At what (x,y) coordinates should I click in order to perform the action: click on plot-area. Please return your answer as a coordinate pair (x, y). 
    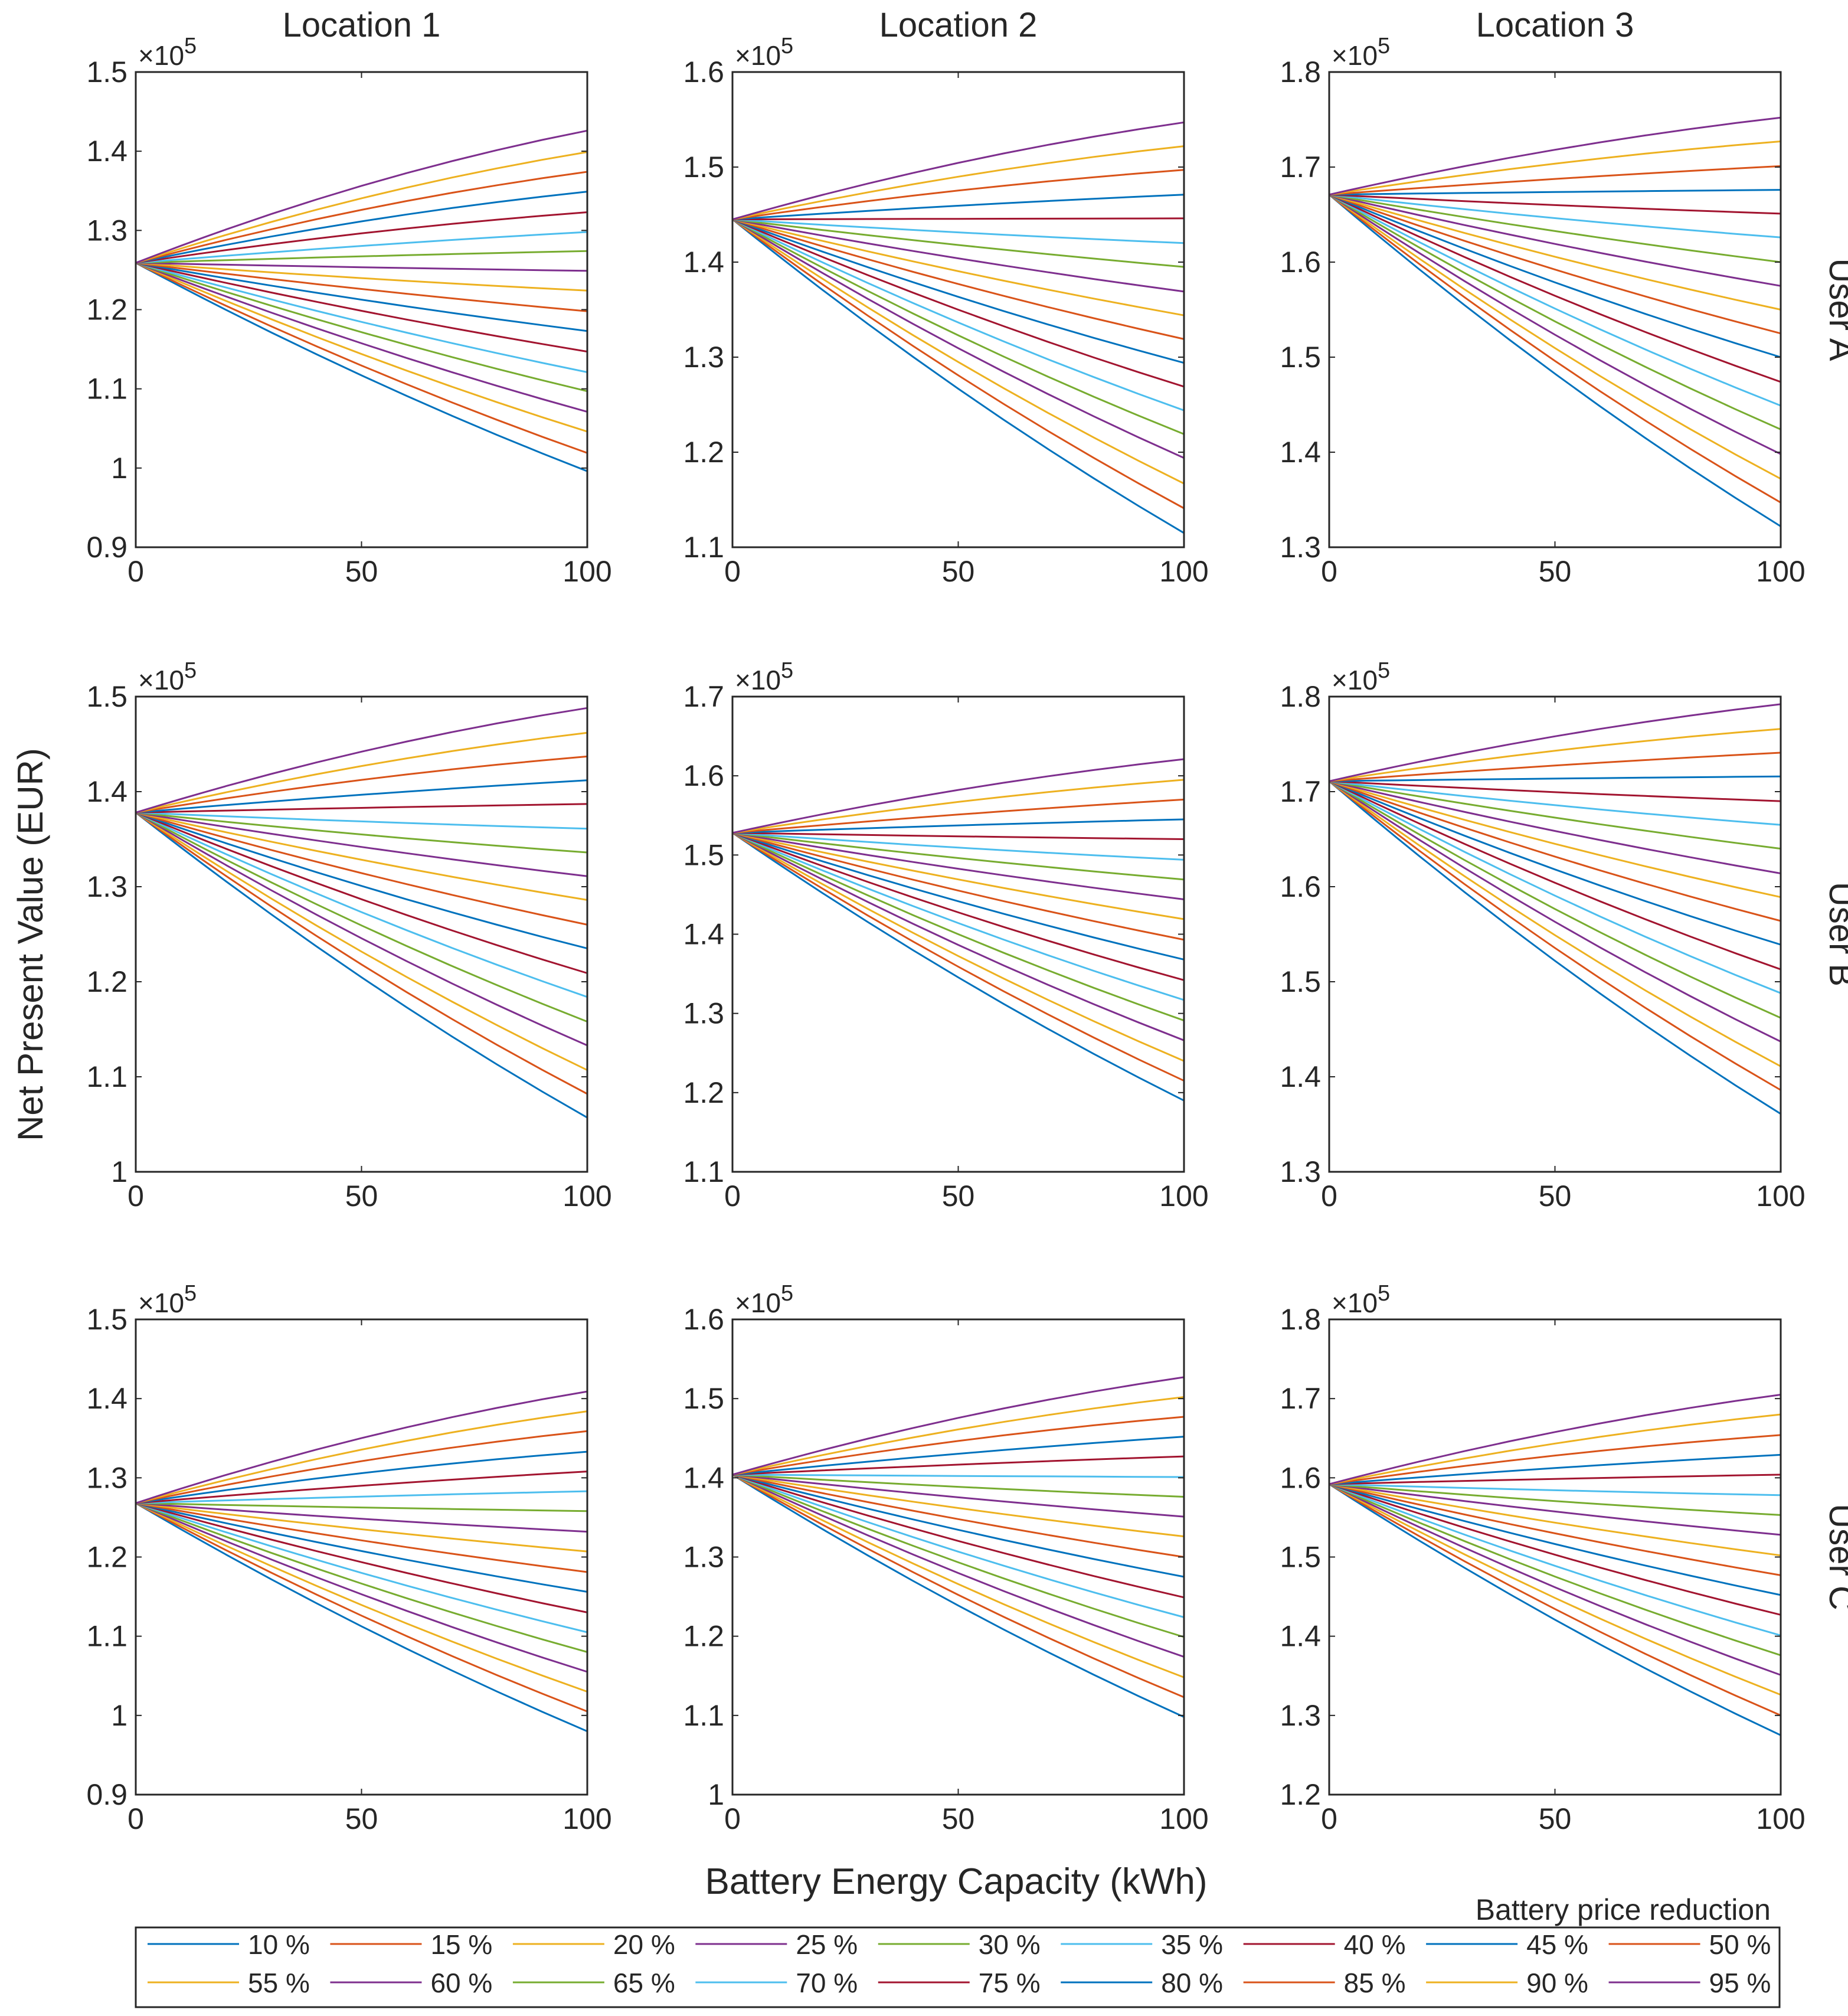
    Looking at the image, I should click on (1555, 1557).